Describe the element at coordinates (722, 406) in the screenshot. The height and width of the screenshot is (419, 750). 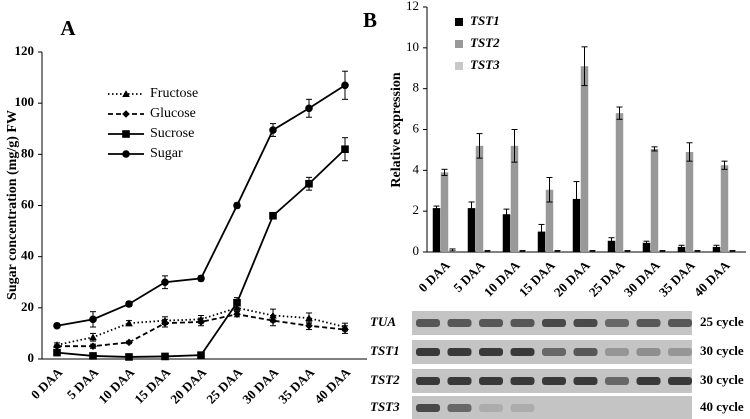
I see `cycle-label: 40 cycle` at that location.